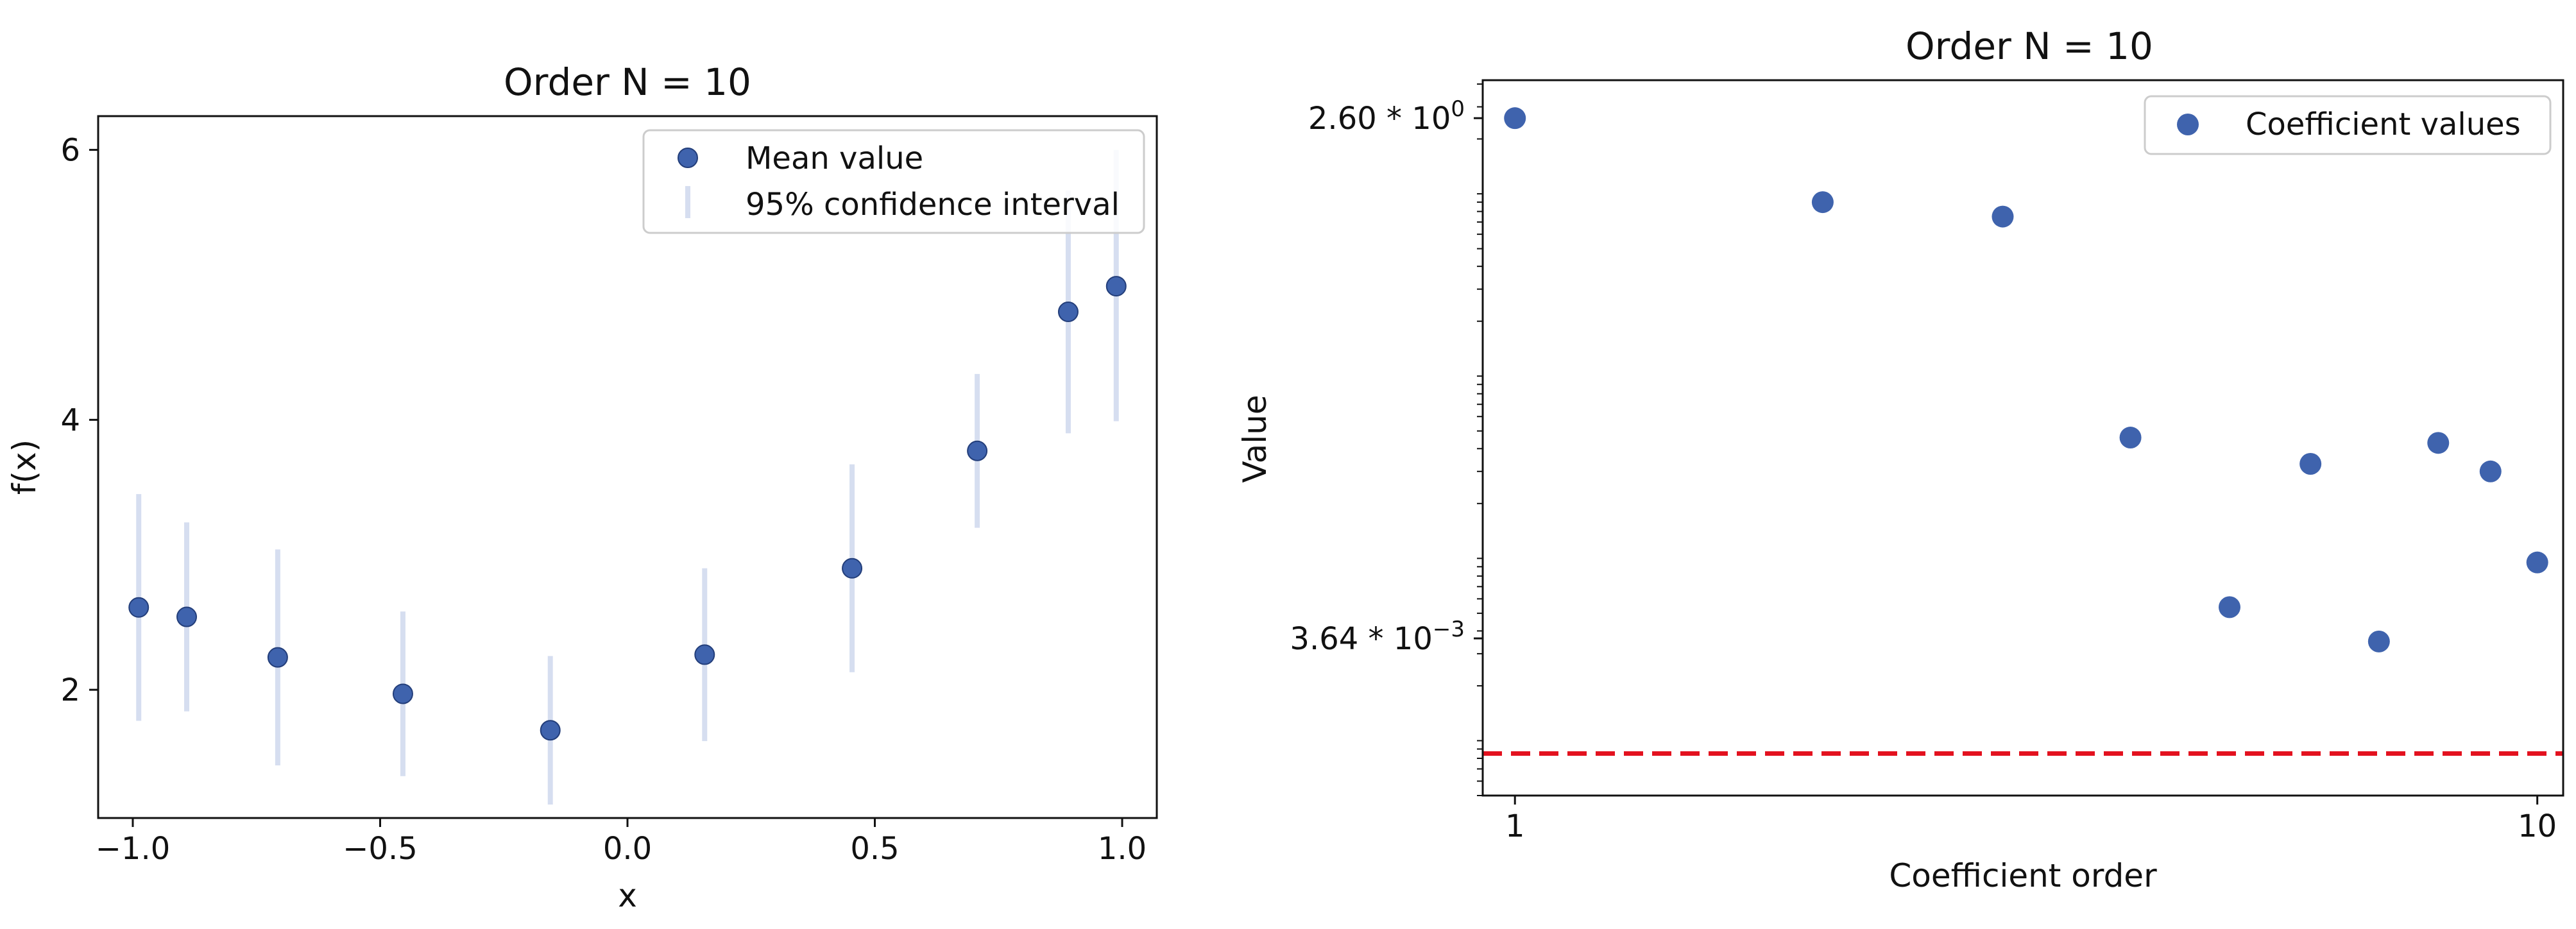 The image size is (2576, 929). I want to click on y-tick-label: 3.64 * 10−3, so click(1377, 637).